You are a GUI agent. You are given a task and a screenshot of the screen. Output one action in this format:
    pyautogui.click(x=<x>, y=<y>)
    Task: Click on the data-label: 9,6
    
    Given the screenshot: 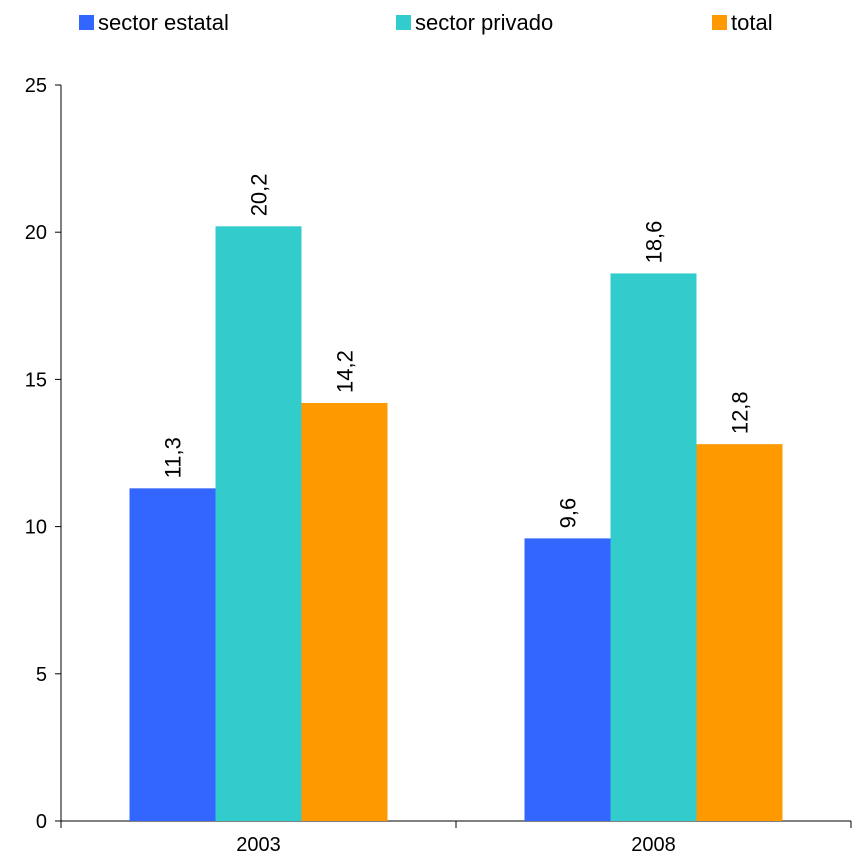 What is the action you would take?
    pyautogui.click(x=568, y=513)
    